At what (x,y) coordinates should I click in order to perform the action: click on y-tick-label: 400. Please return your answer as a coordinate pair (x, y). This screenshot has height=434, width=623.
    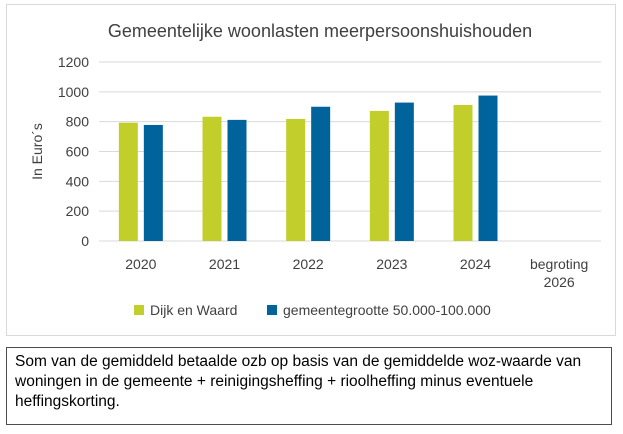
    Looking at the image, I should click on (78, 181).